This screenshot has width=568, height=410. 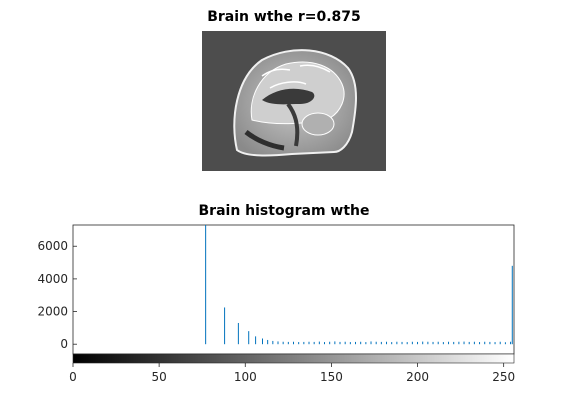 What do you see at coordinates (52, 246) in the screenshot?
I see `y-tick-label: 6000` at bounding box center [52, 246].